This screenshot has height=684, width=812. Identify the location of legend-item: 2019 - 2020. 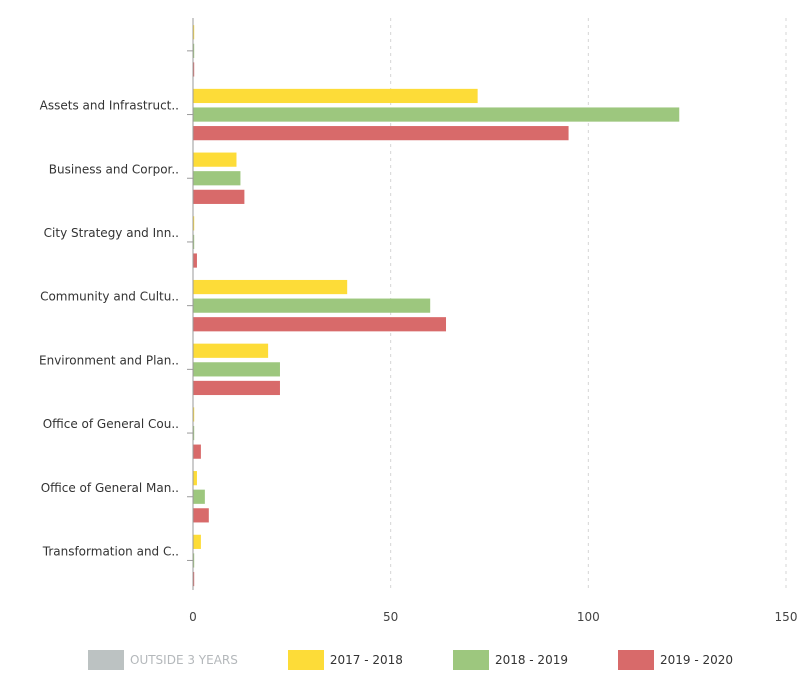
(675, 660).